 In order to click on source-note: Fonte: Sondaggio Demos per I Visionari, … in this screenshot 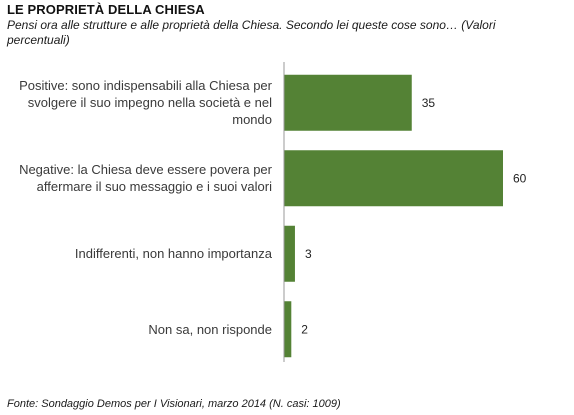, I will do `click(174, 404)`.